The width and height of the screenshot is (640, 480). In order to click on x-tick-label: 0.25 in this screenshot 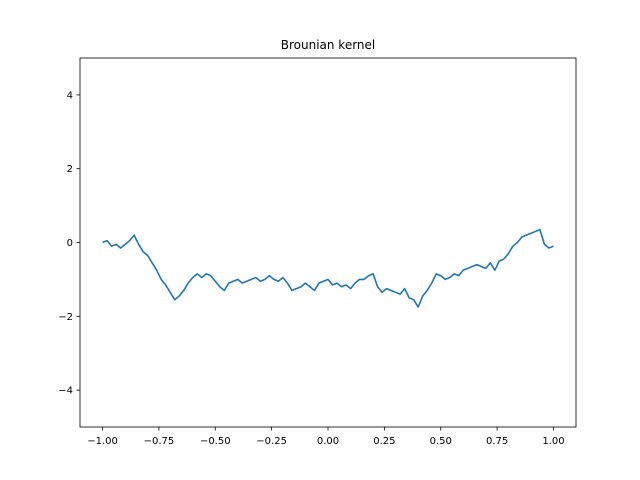, I will do `click(384, 441)`.